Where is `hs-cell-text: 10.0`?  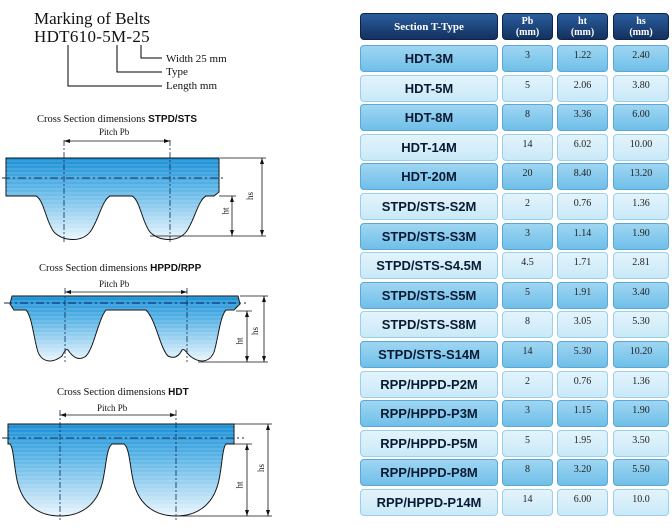 hs-cell-text: 10.0 is located at coordinates (641, 499).